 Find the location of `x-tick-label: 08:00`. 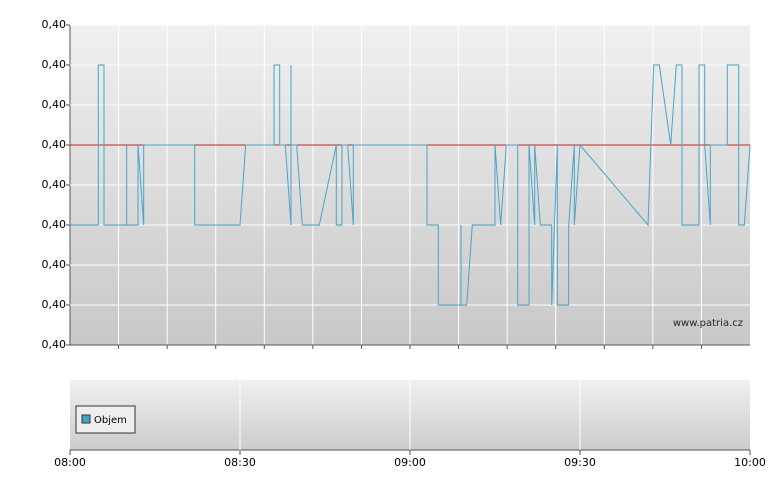

x-tick-label: 08:00 is located at coordinates (70, 462).